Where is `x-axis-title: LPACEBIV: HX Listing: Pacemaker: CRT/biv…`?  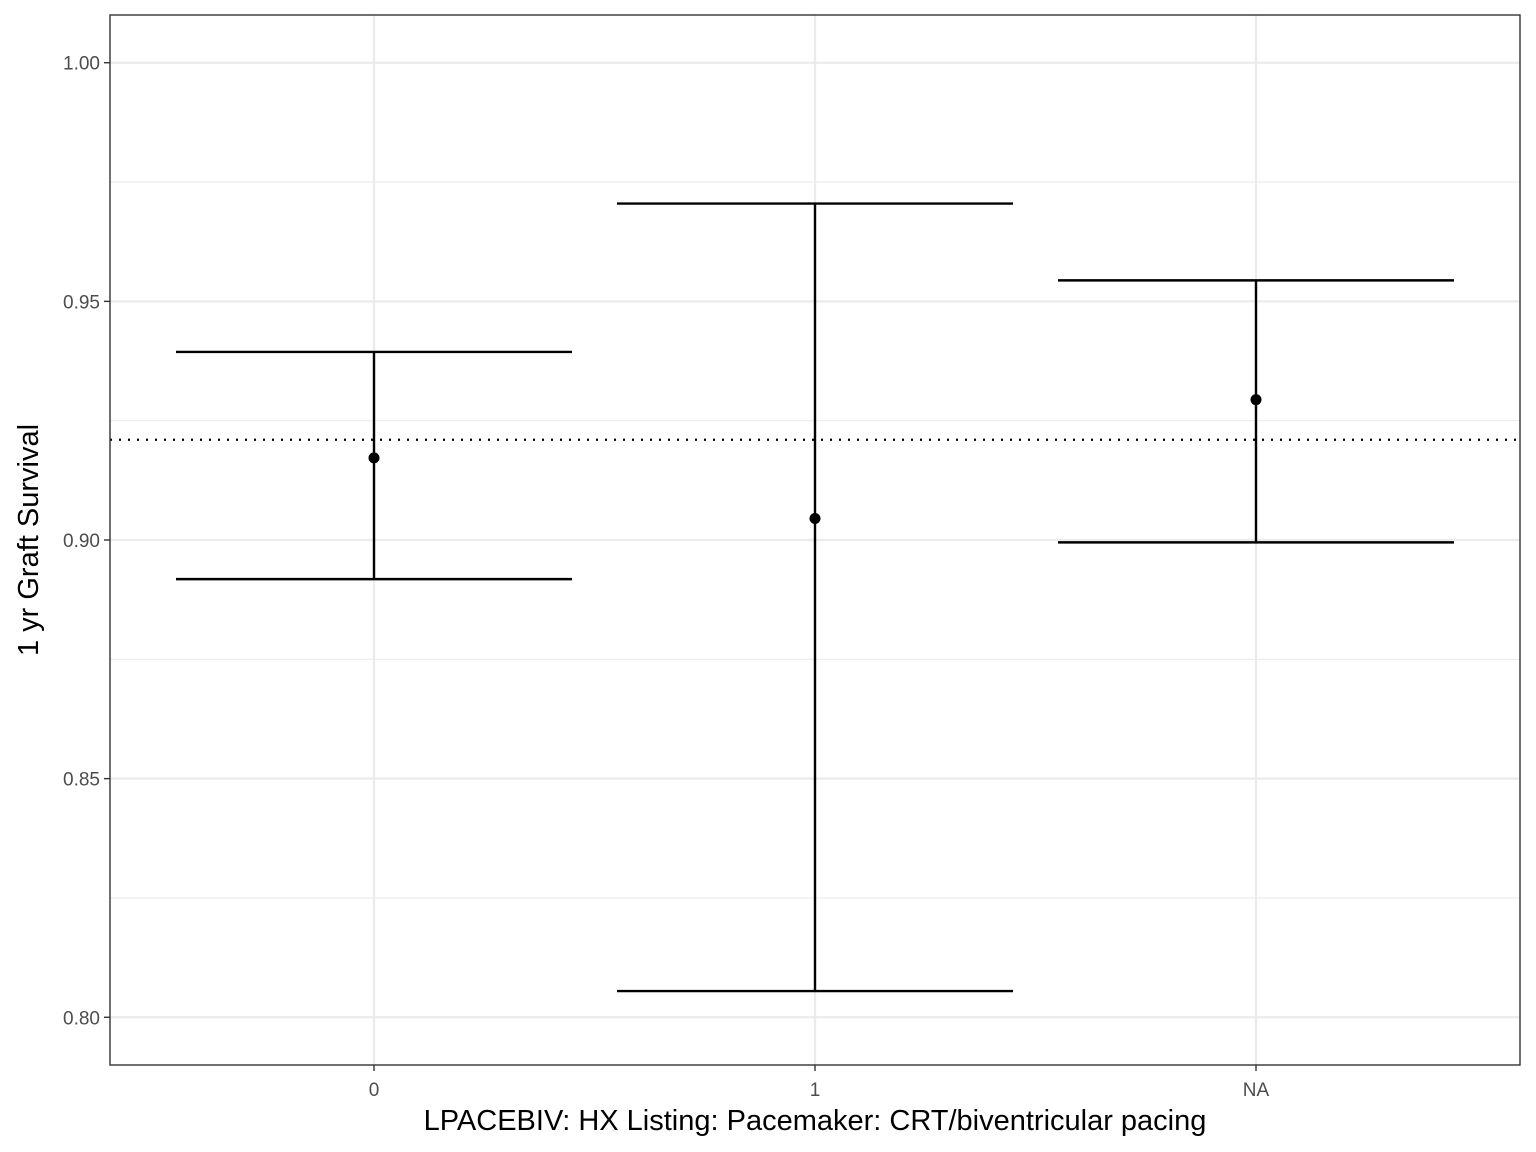
x-axis-title: LPACEBIV: HX Listing: Pacemaker: CRT/biv… is located at coordinates (815, 1121).